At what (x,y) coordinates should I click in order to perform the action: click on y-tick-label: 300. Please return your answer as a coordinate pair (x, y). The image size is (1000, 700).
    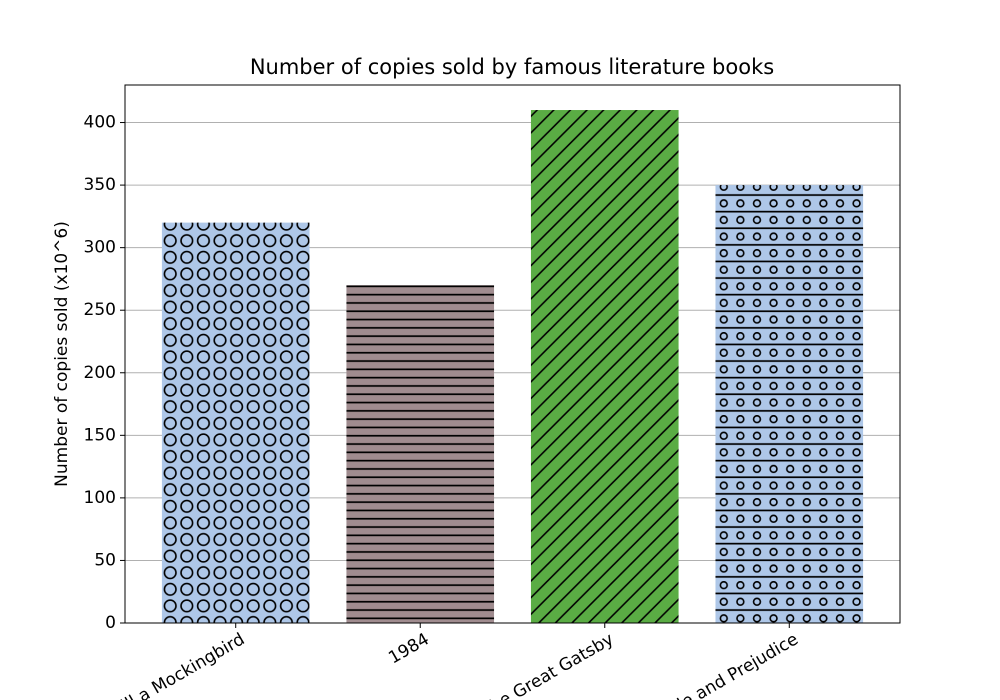
    Looking at the image, I should click on (100, 248).